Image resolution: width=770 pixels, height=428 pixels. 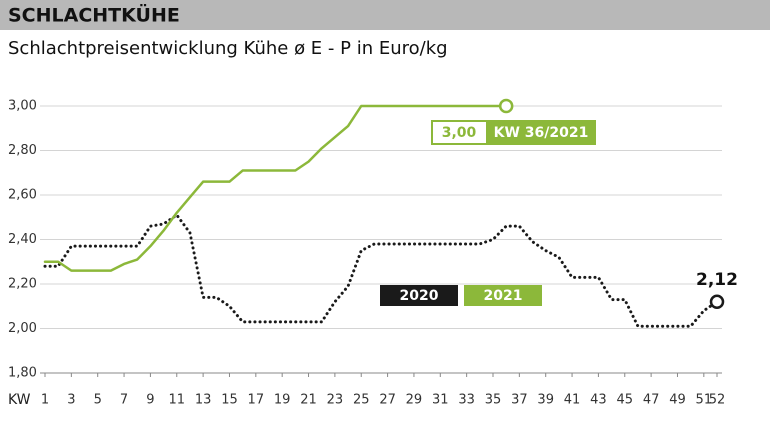 What do you see at coordinates (98, 400) in the screenshot?
I see `x-tick-label: 5` at bounding box center [98, 400].